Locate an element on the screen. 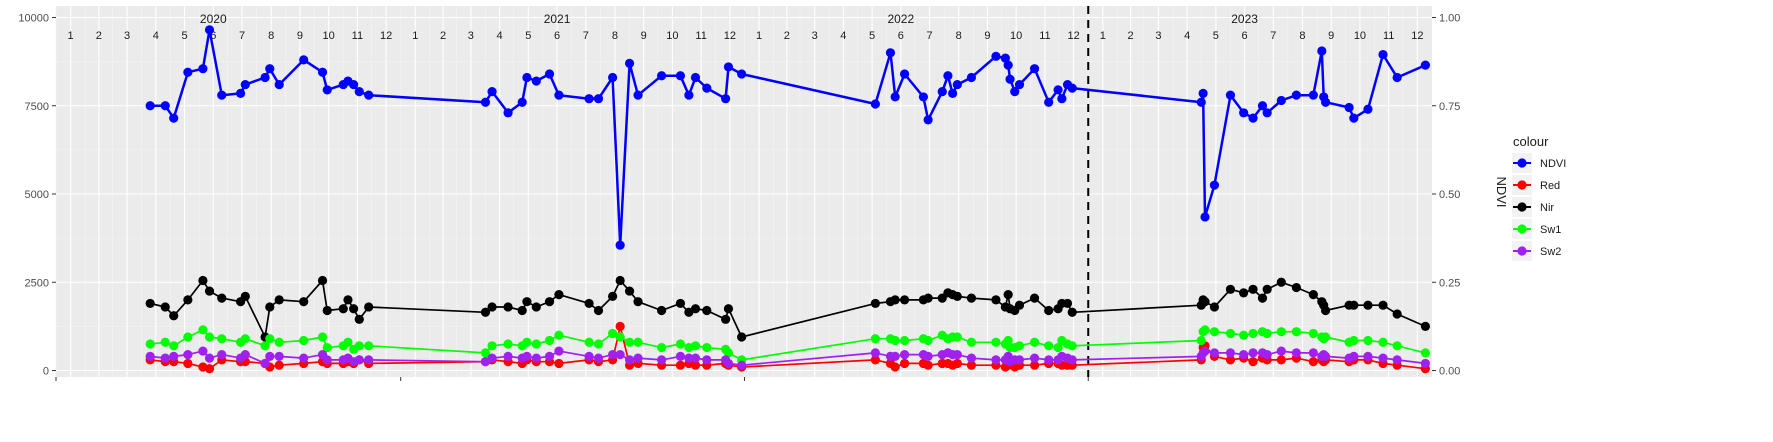  month-label: 1 is located at coordinates (1103, 36).